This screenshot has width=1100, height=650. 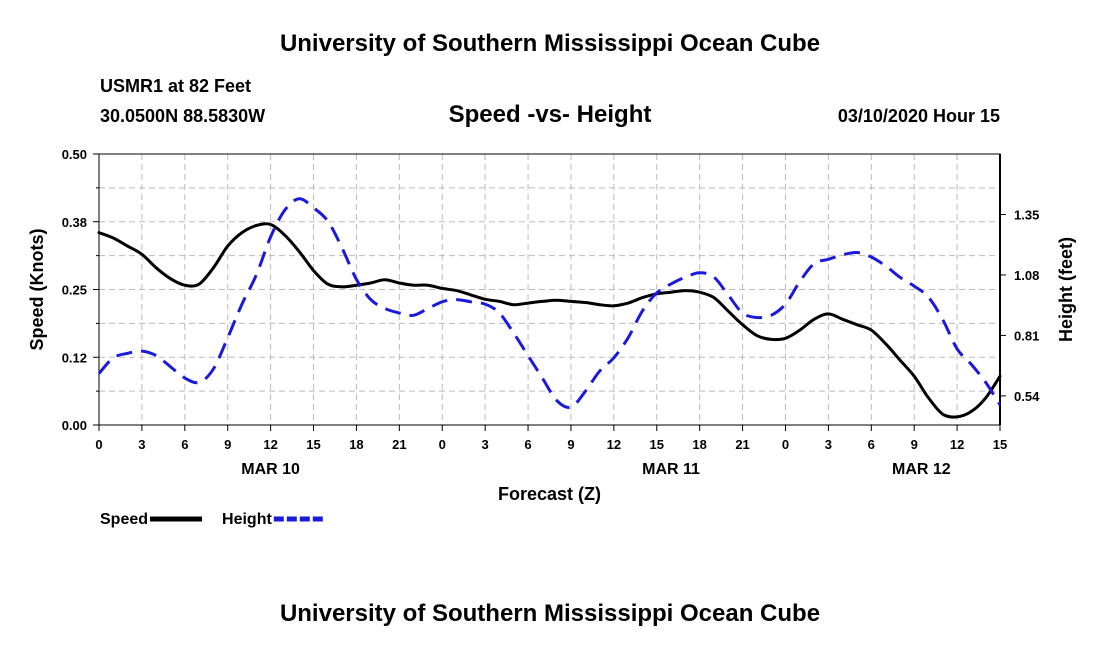 What do you see at coordinates (176, 86) in the screenshot?
I see `station-label: USMR1 at 82 Feet` at bounding box center [176, 86].